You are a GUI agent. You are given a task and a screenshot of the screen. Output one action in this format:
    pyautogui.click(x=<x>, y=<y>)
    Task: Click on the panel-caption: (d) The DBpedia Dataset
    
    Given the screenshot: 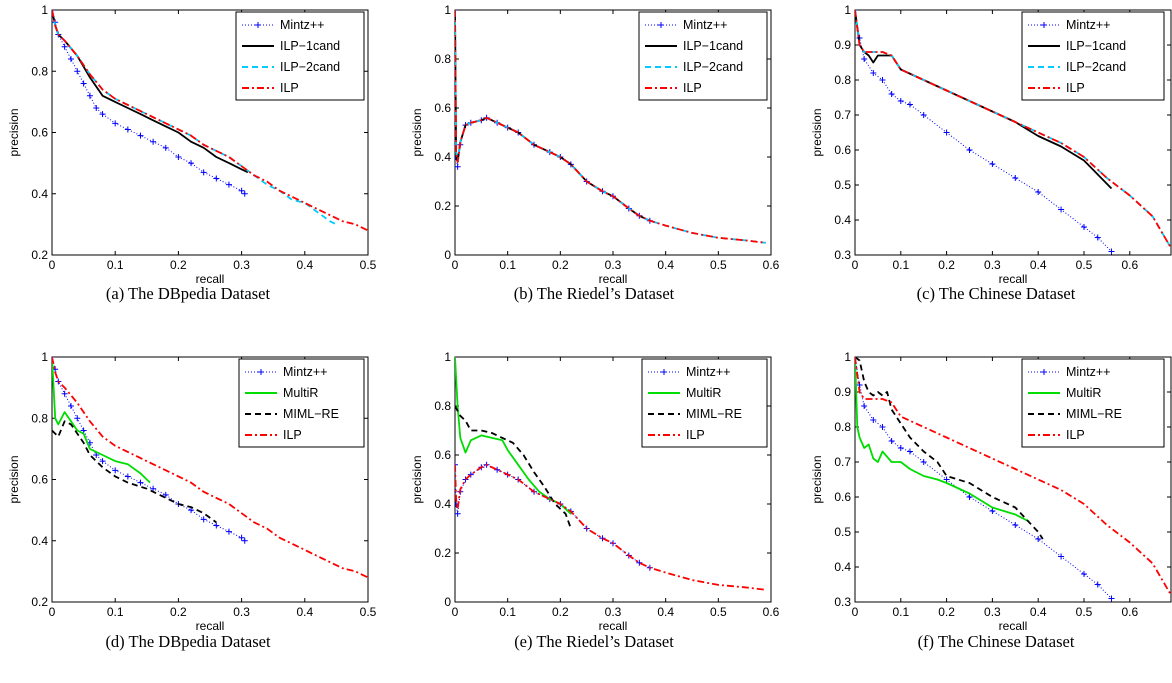 What is the action you would take?
    pyautogui.click(x=188, y=641)
    